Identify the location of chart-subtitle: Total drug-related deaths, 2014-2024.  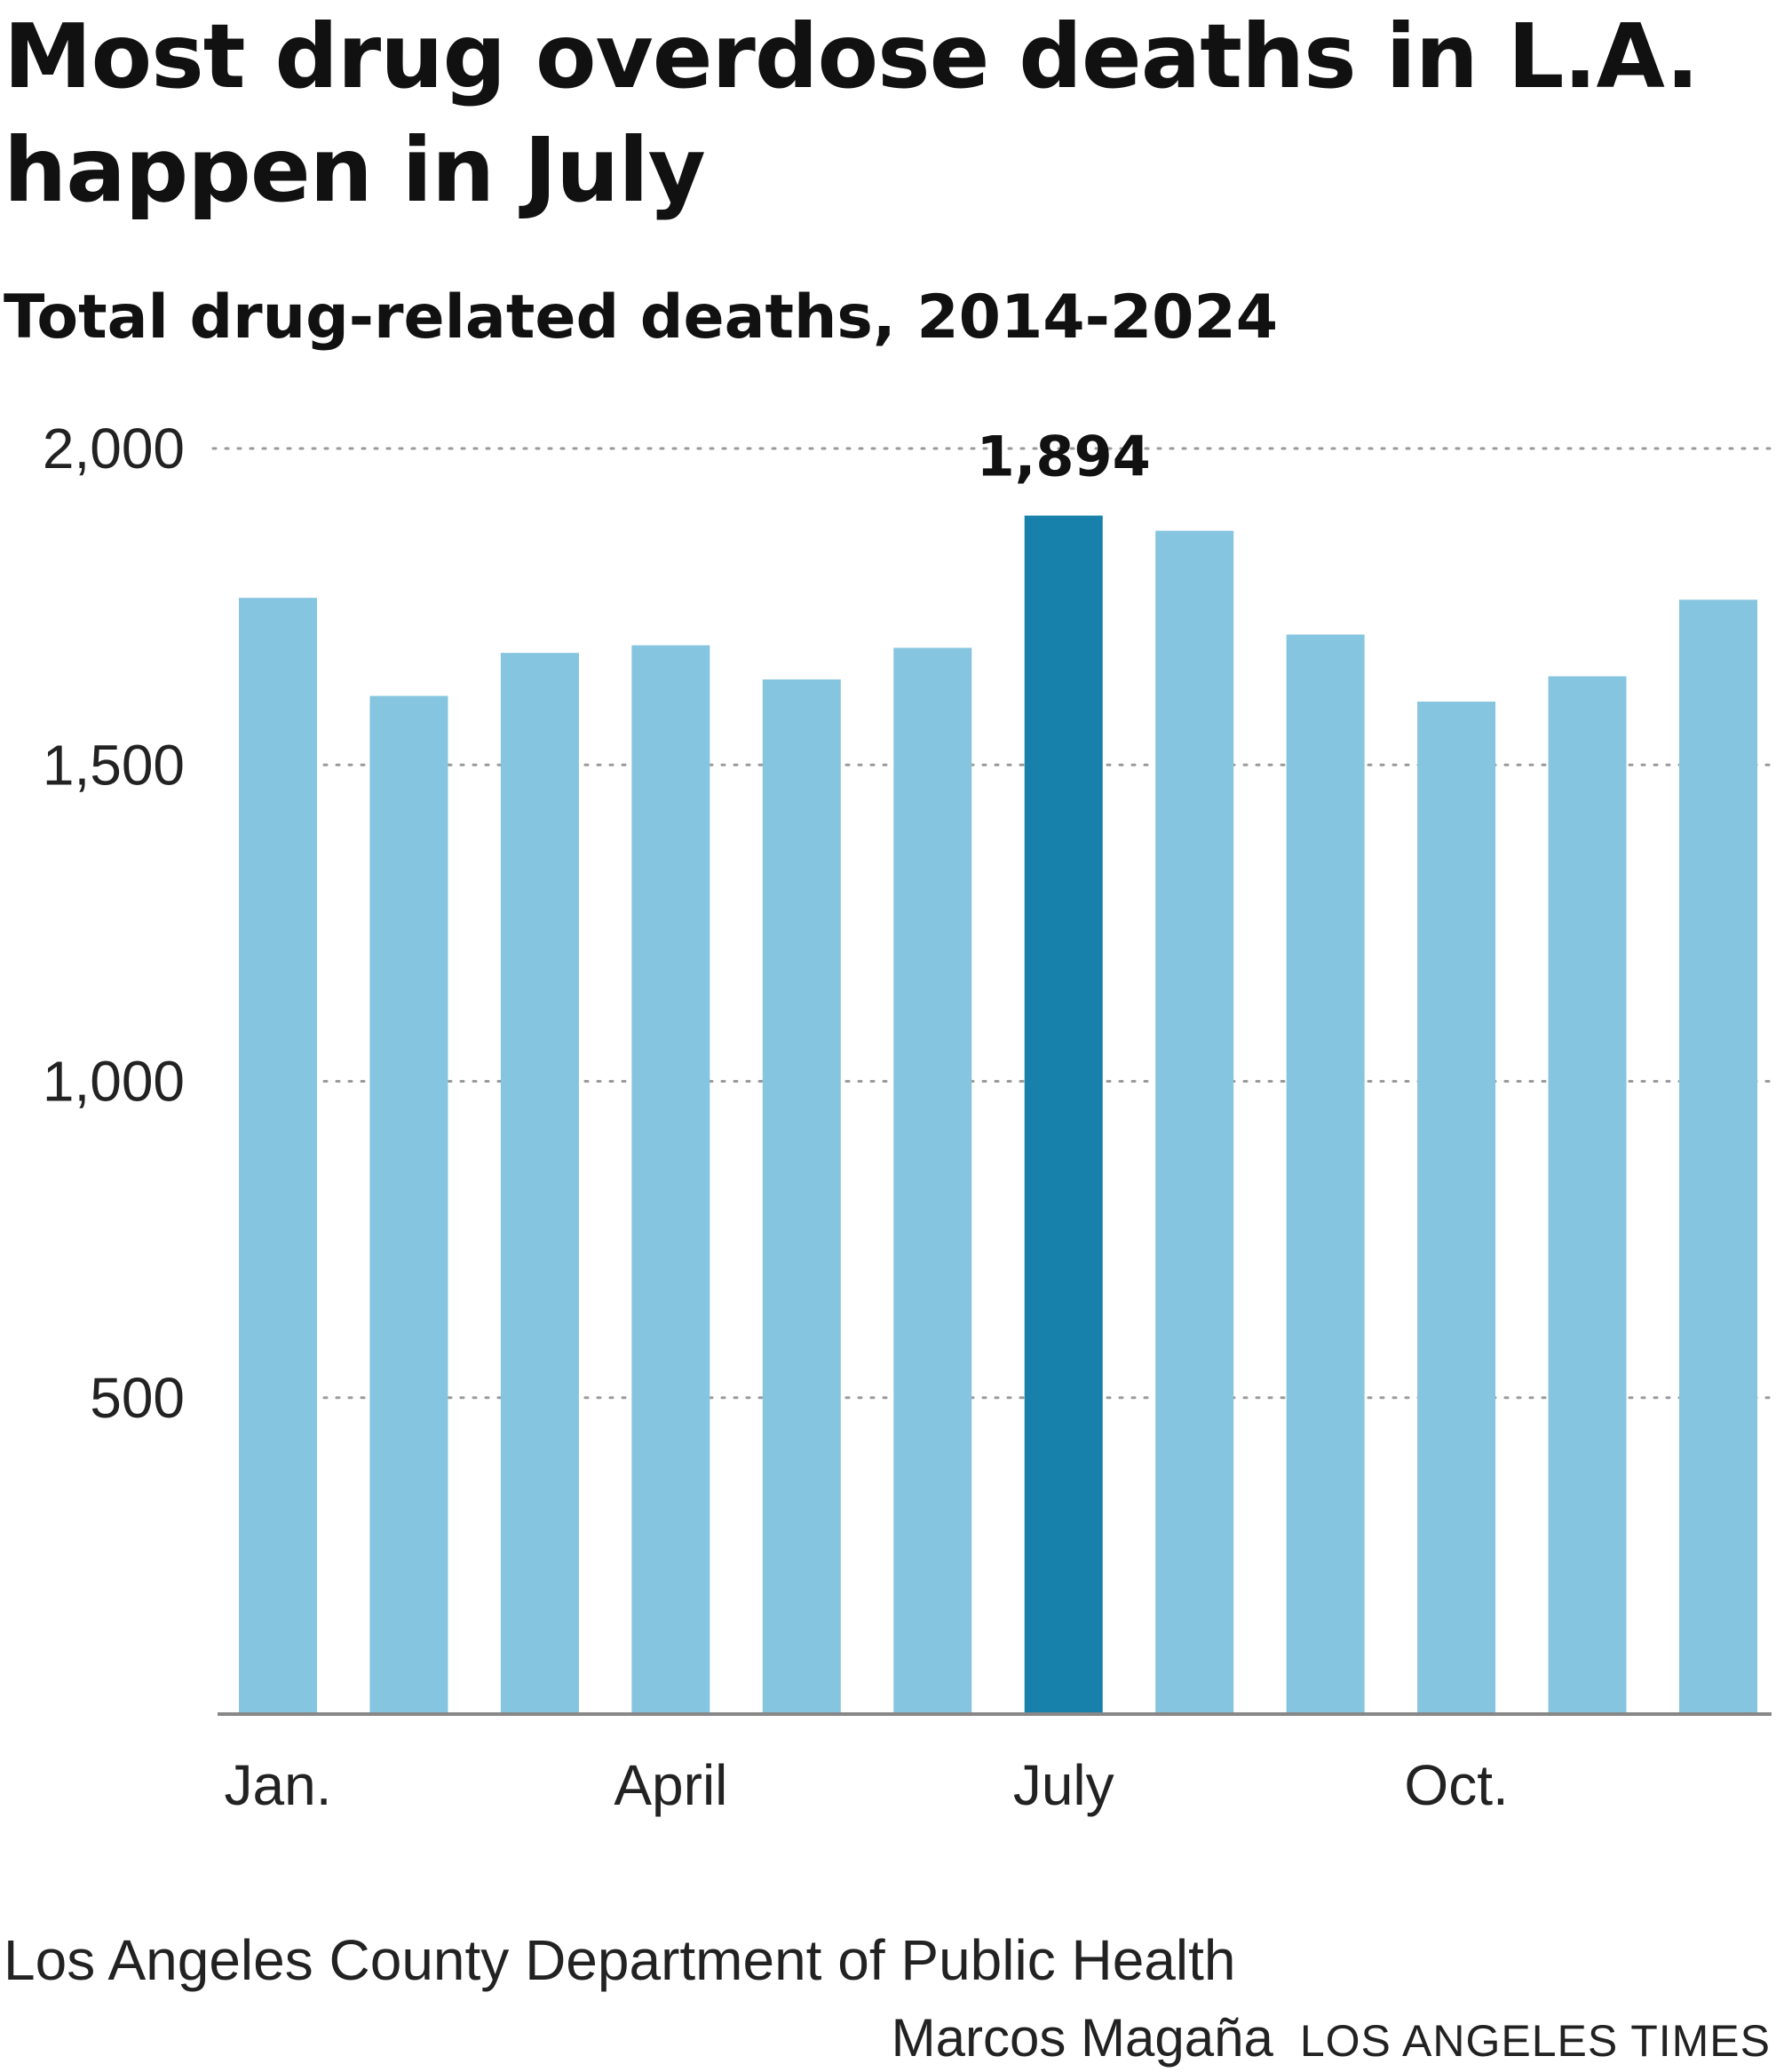
(642, 317).